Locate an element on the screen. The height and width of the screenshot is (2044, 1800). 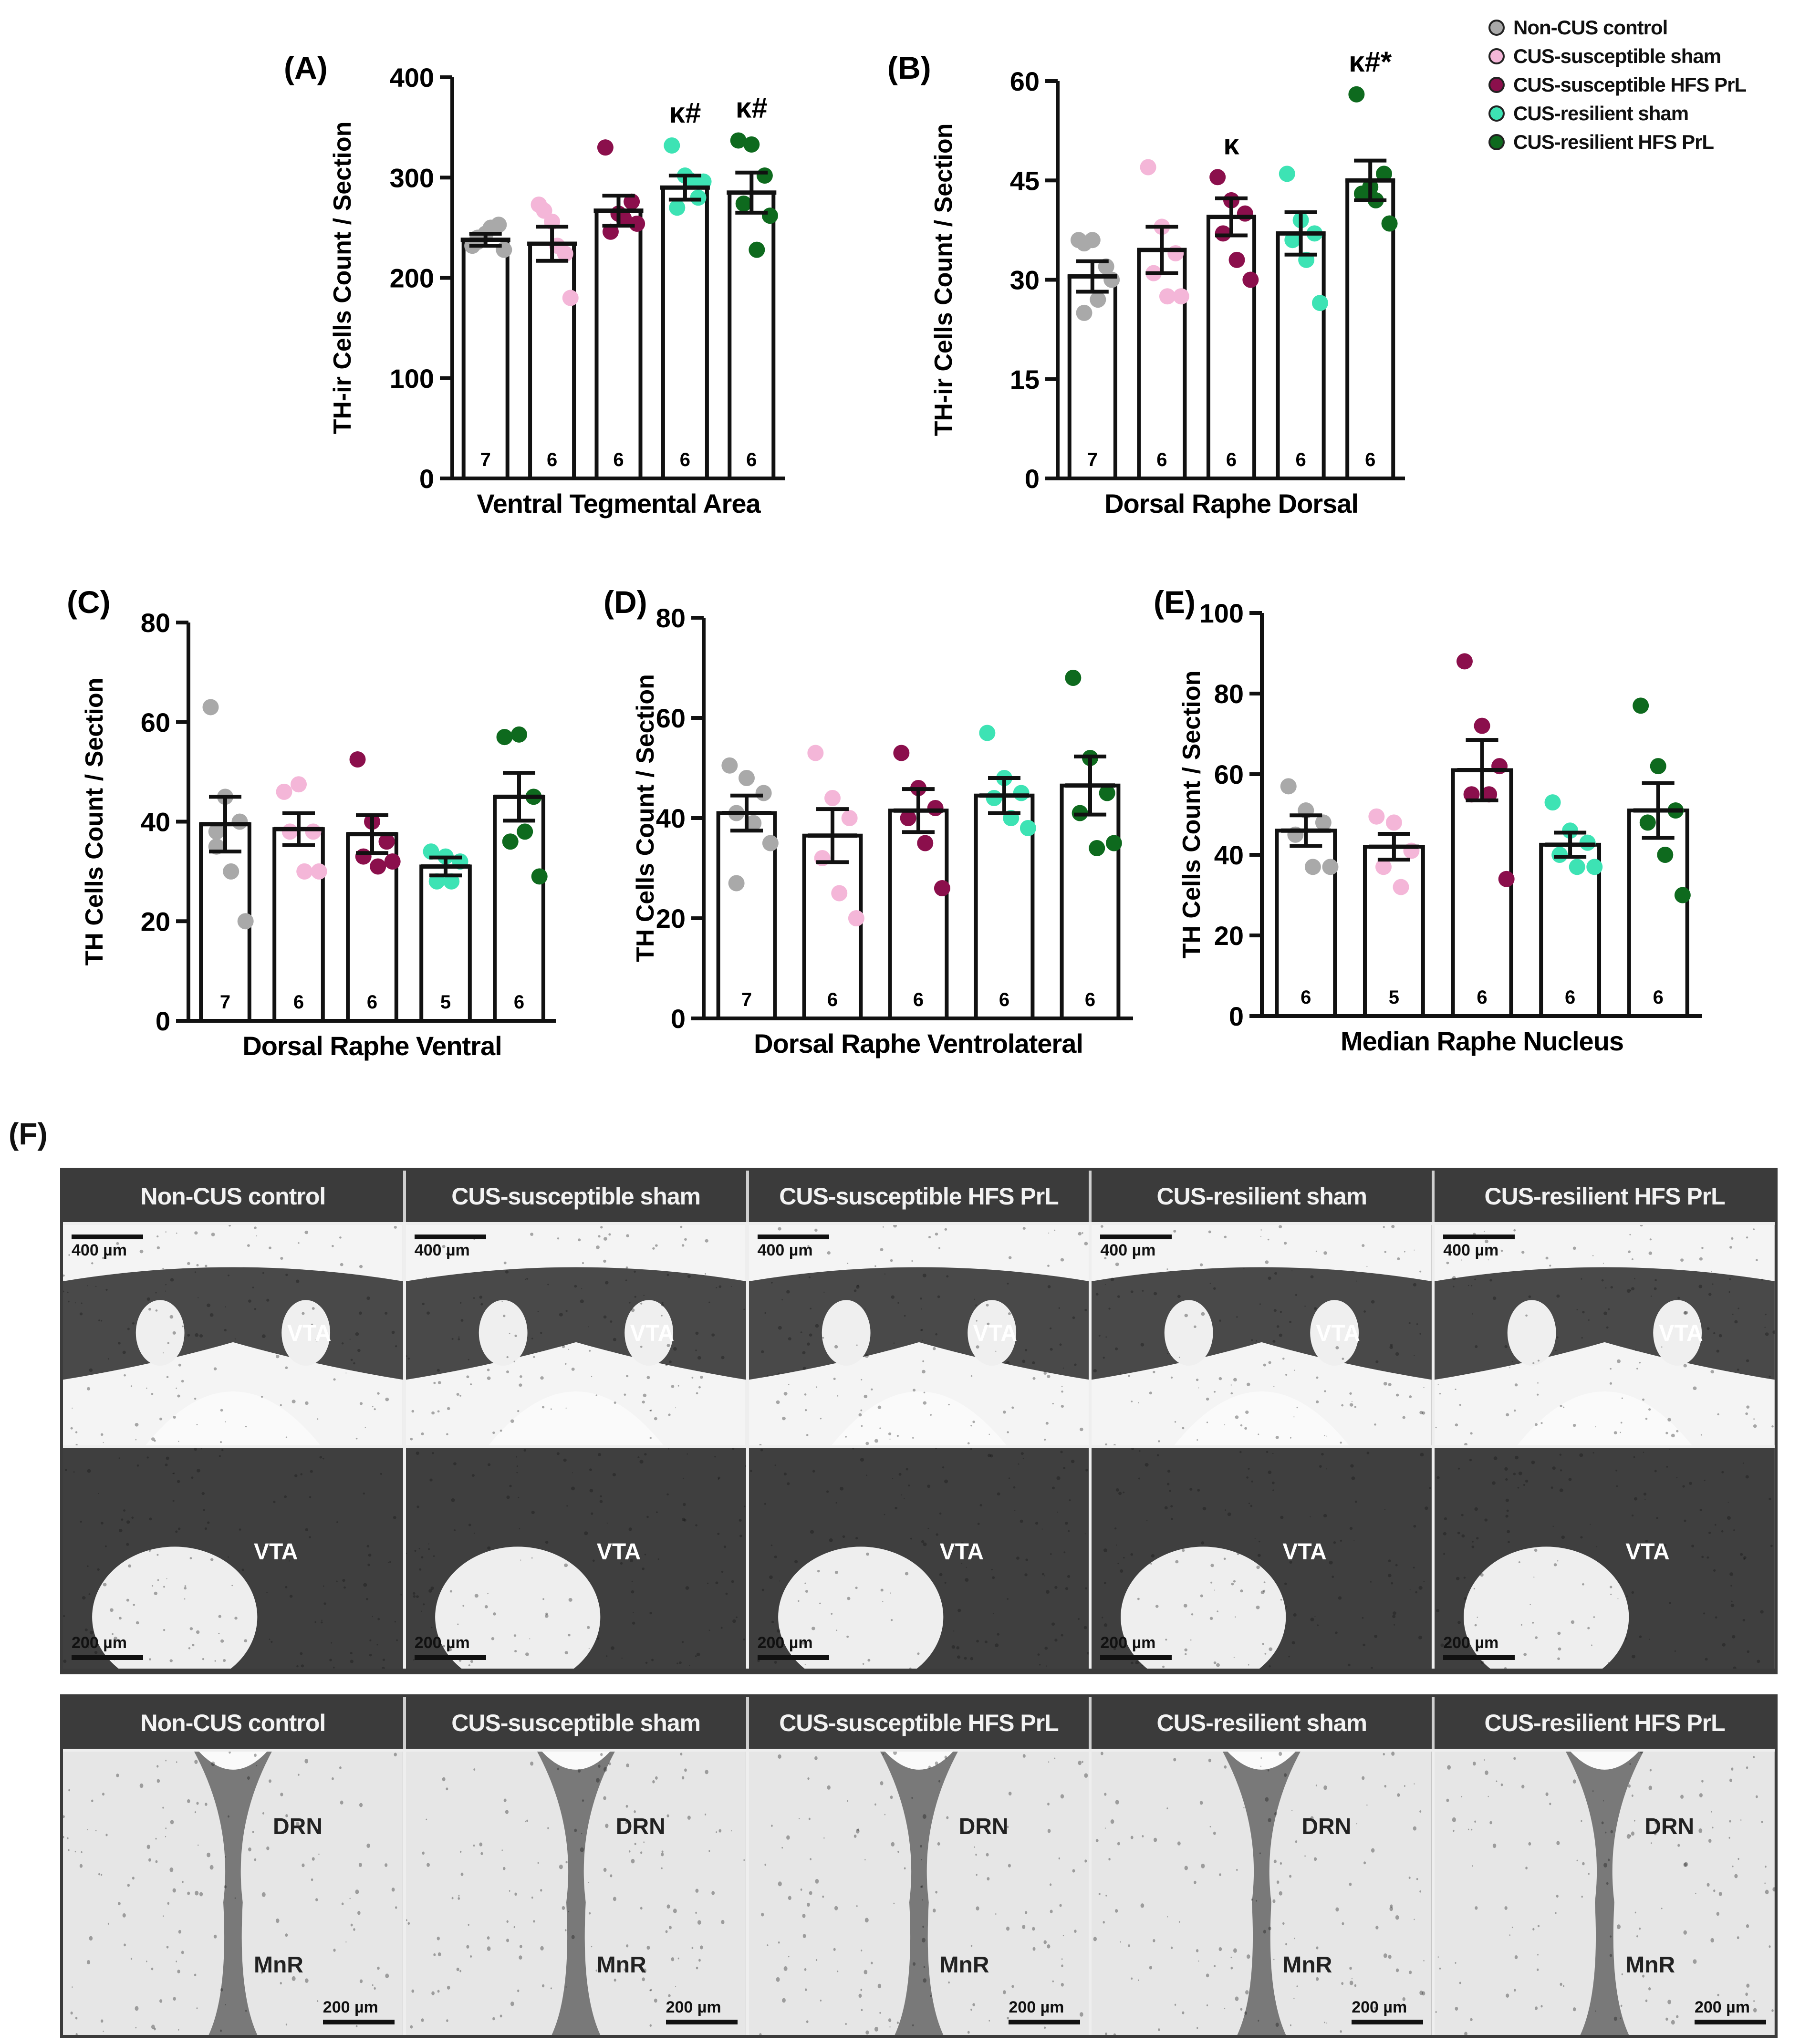
ventricle is located at coordinates (233, 1418).